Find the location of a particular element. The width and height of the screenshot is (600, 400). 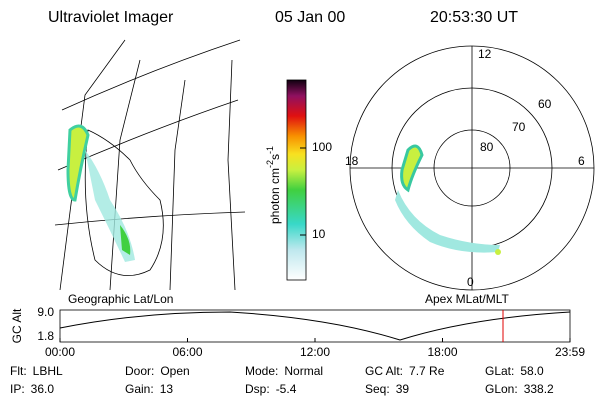

info-label: Seq: is located at coordinates (377, 389).